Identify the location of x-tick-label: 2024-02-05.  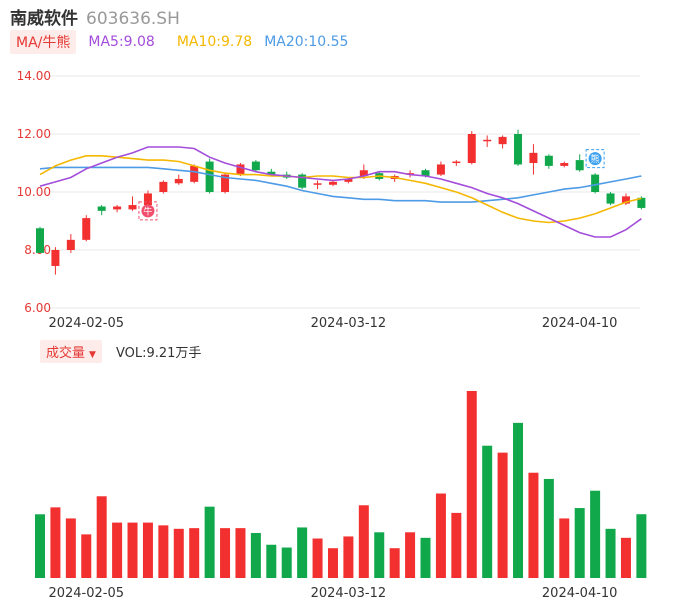
(86, 323).